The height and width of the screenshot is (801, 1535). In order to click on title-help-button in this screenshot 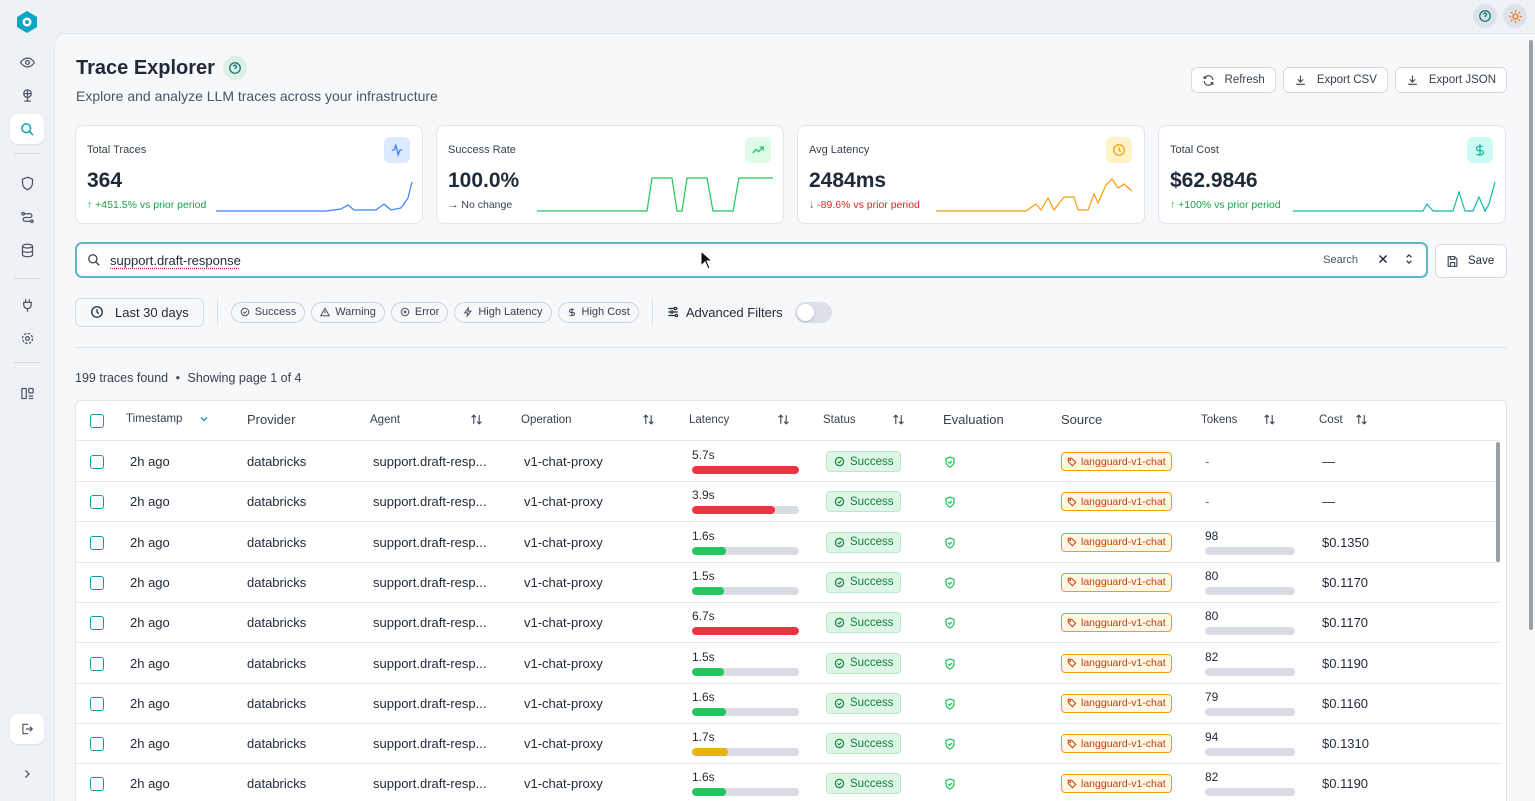, I will do `click(234, 68)`.